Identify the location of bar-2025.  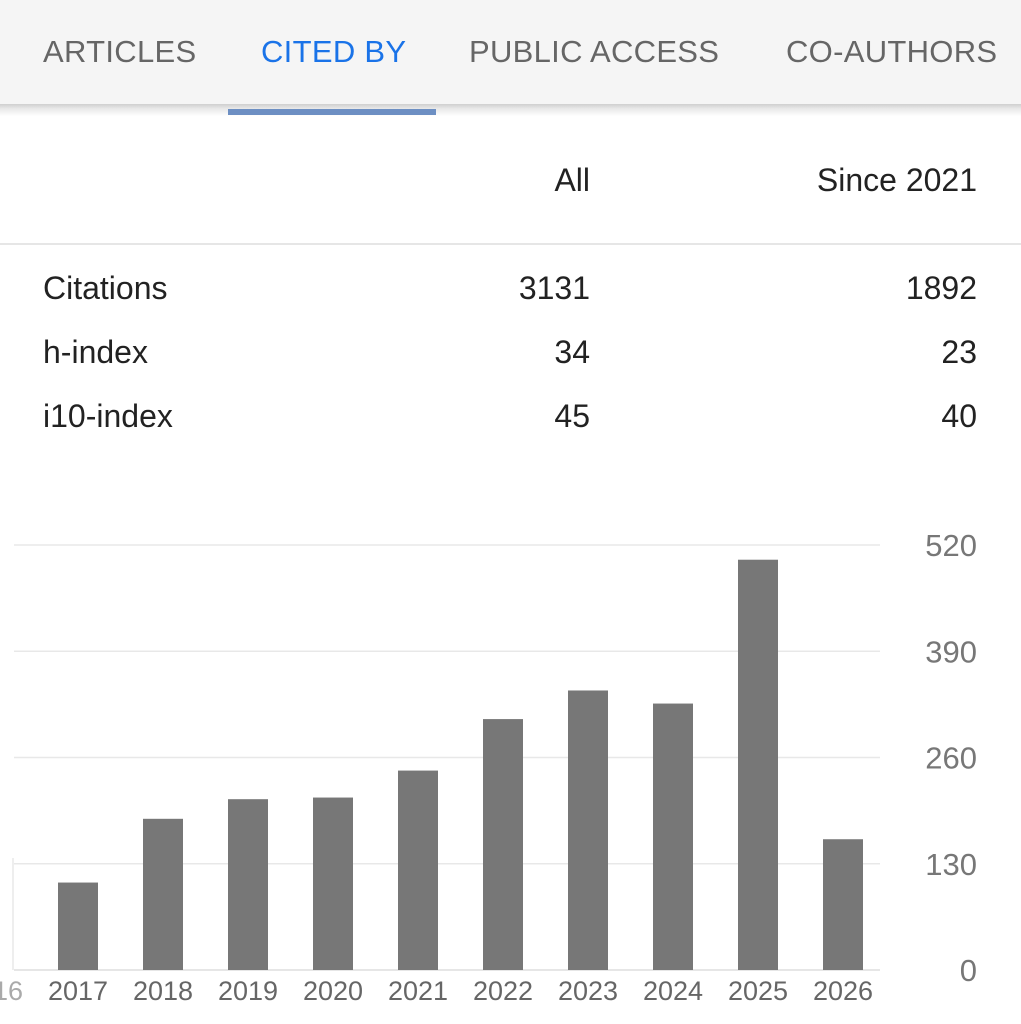
(758, 764).